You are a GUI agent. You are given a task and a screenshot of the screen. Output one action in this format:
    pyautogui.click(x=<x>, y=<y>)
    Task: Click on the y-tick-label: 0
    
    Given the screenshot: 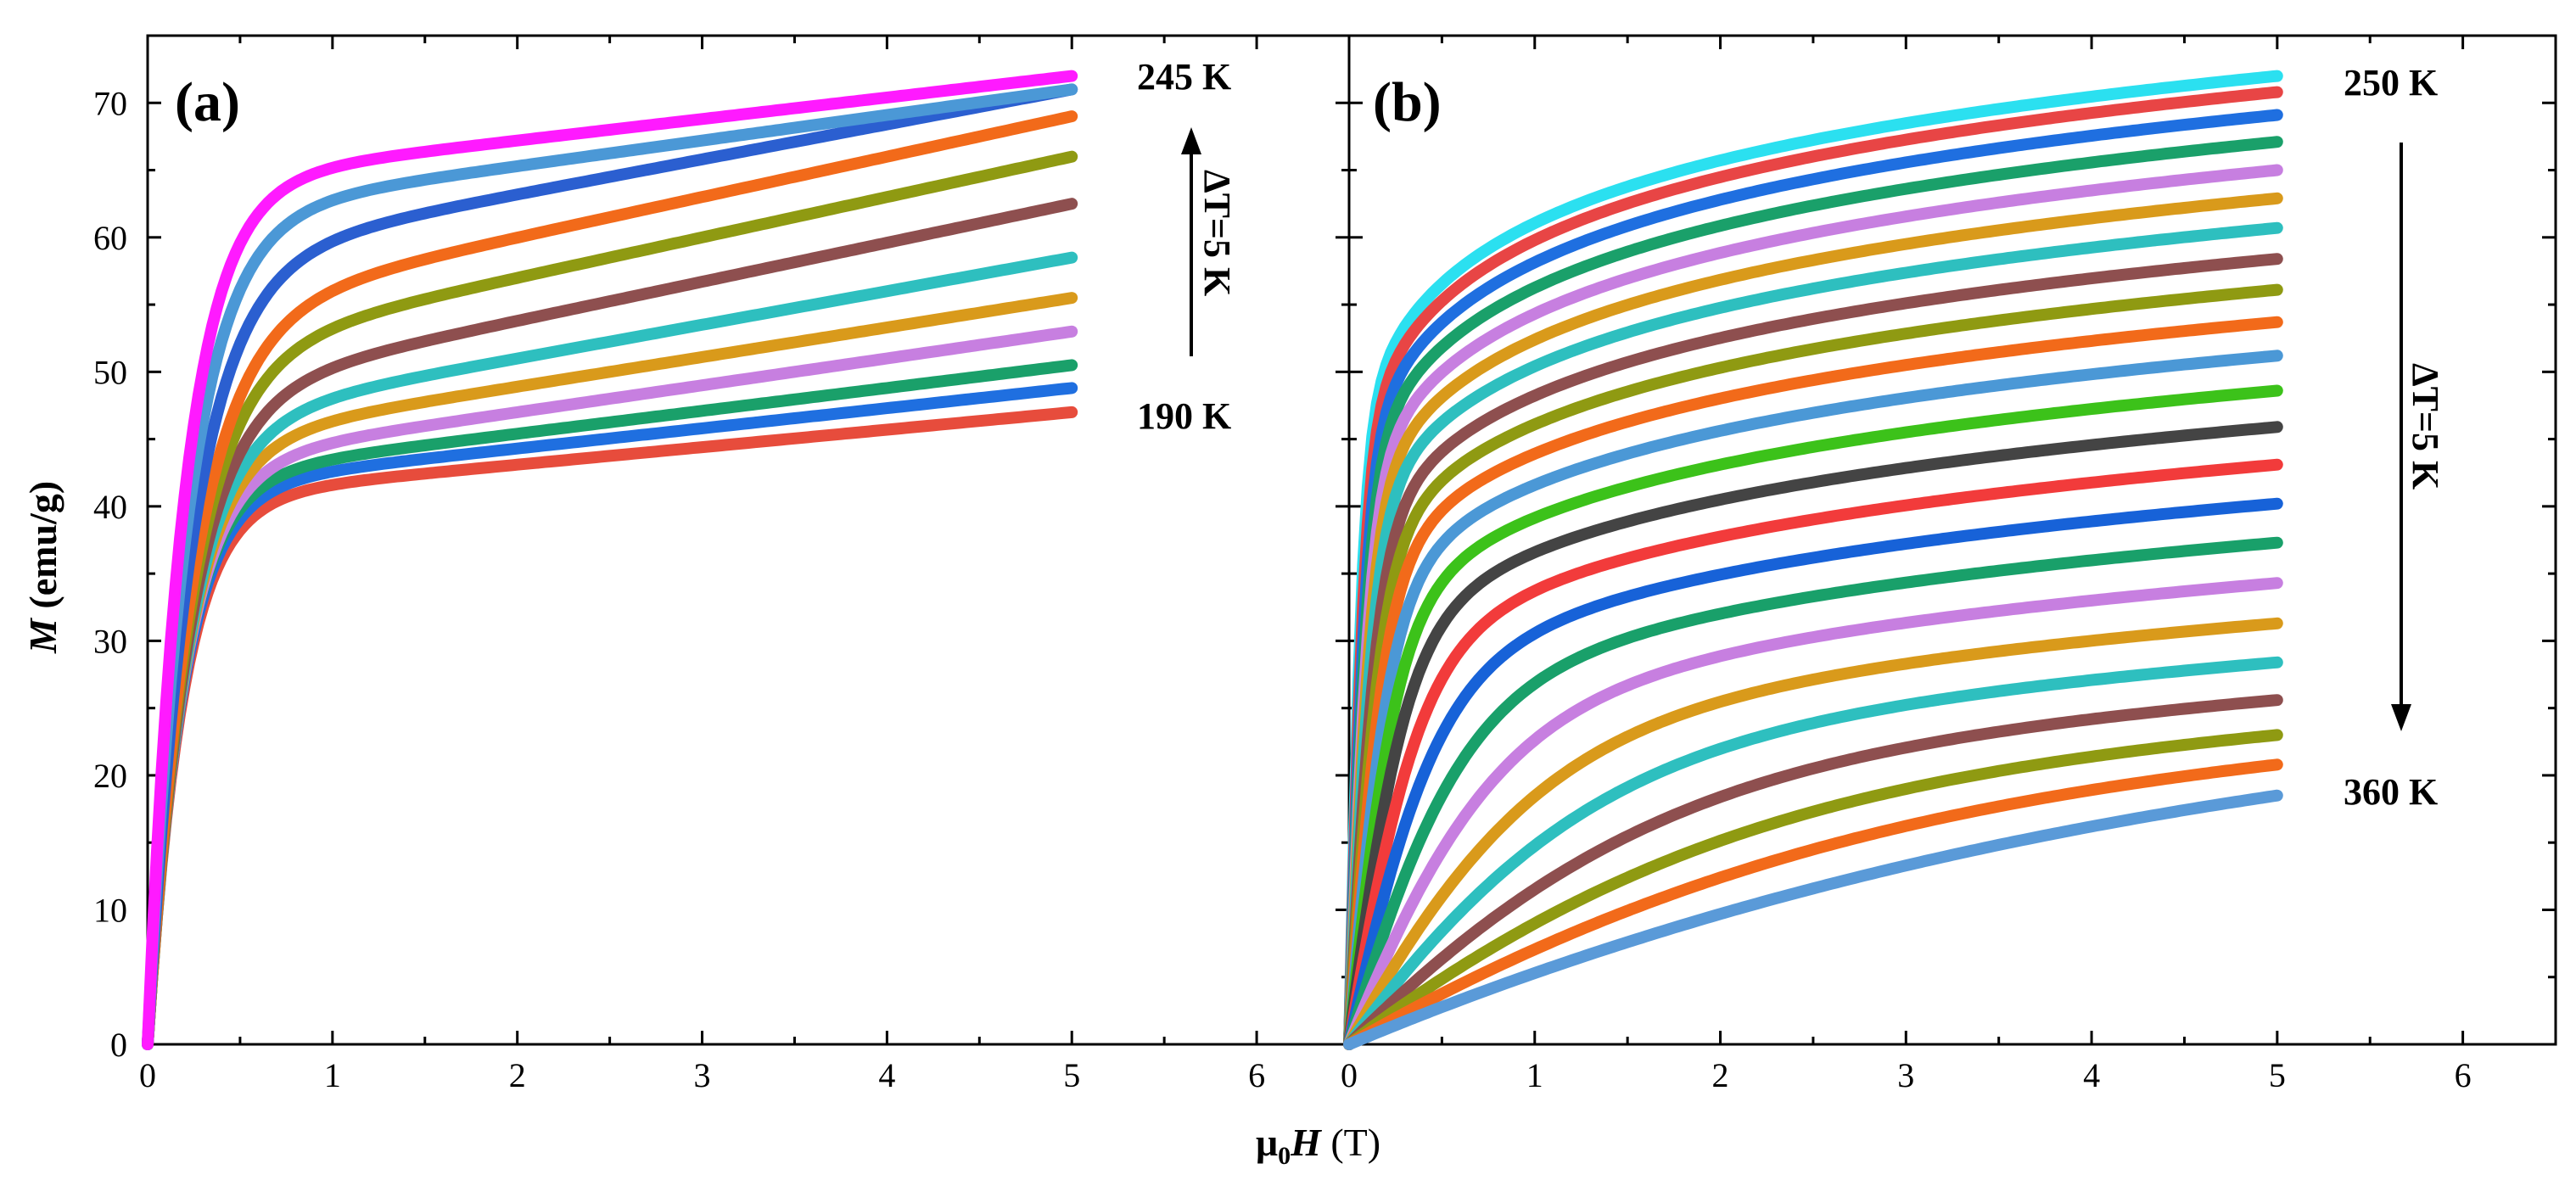 What is the action you would take?
    pyautogui.click(x=118, y=1045)
    